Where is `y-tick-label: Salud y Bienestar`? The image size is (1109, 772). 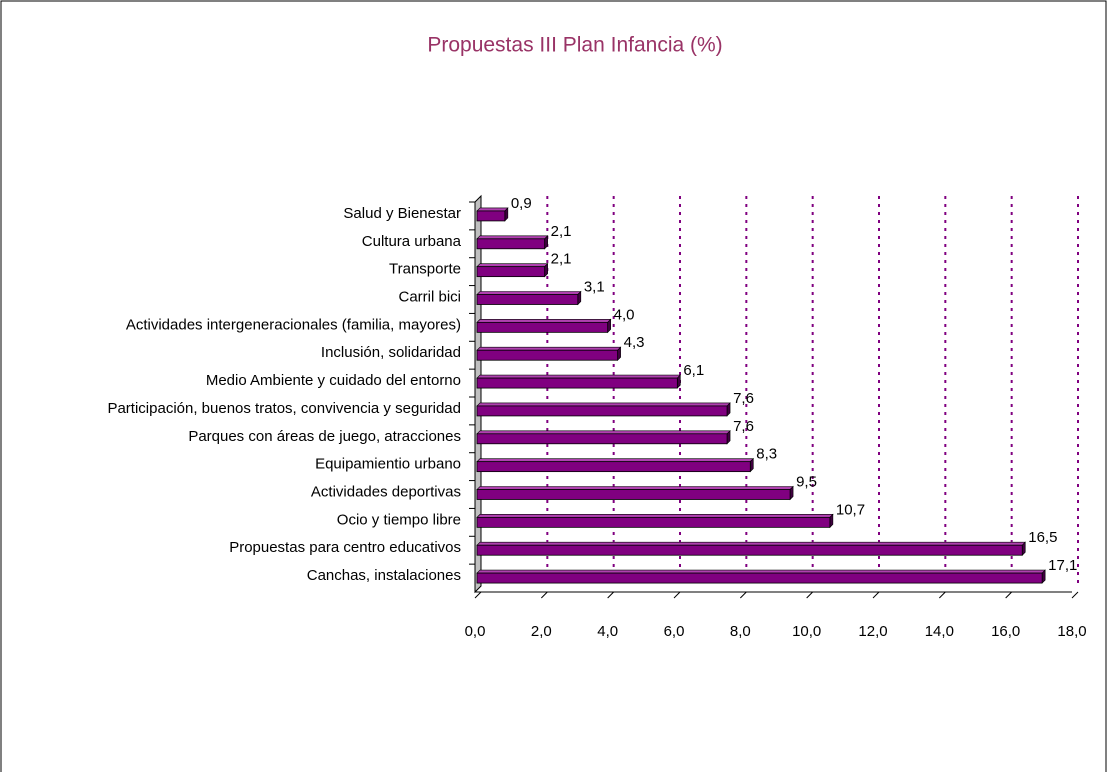 y-tick-label: Salud y Bienestar is located at coordinates (402, 213).